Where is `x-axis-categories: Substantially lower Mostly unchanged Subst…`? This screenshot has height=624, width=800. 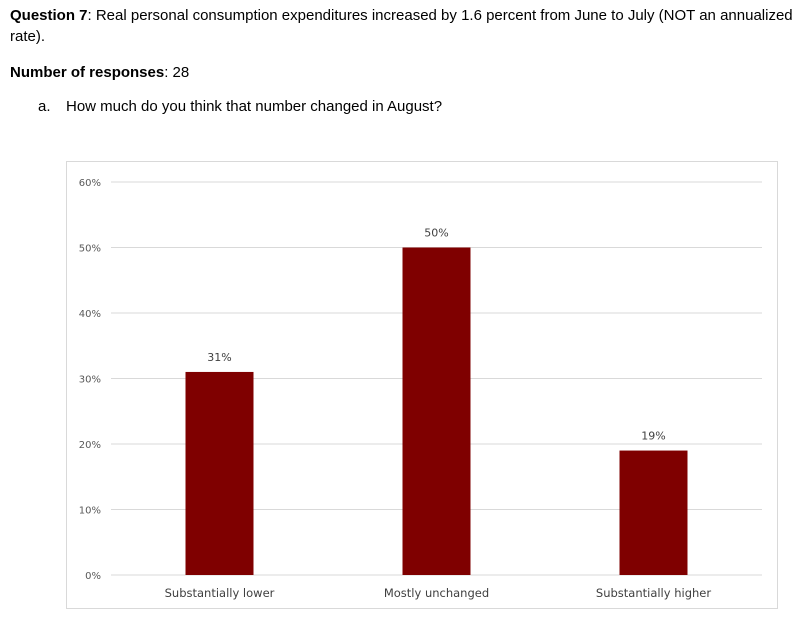 x-axis-categories: Substantially lower Mostly unchanged Subst… is located at coordinates (438, 593).